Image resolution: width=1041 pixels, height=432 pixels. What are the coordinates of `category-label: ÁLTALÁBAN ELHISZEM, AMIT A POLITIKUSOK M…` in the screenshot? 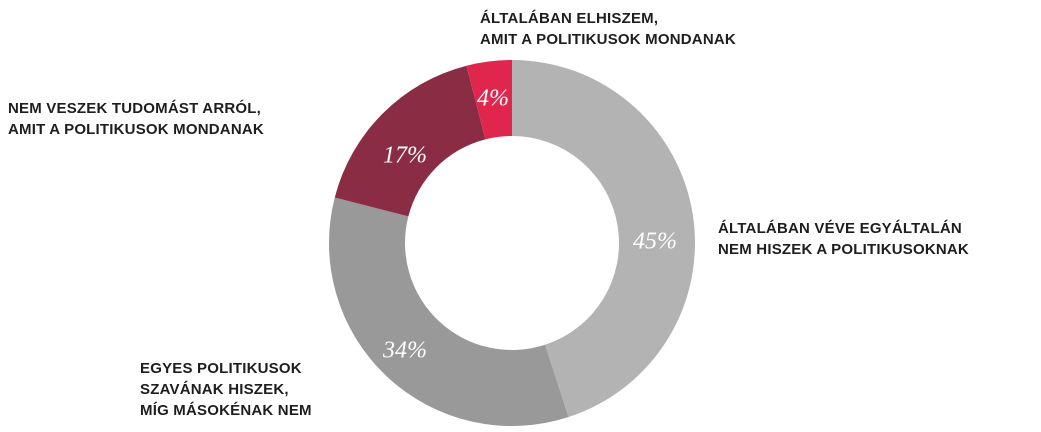 It's located at (608, 29).